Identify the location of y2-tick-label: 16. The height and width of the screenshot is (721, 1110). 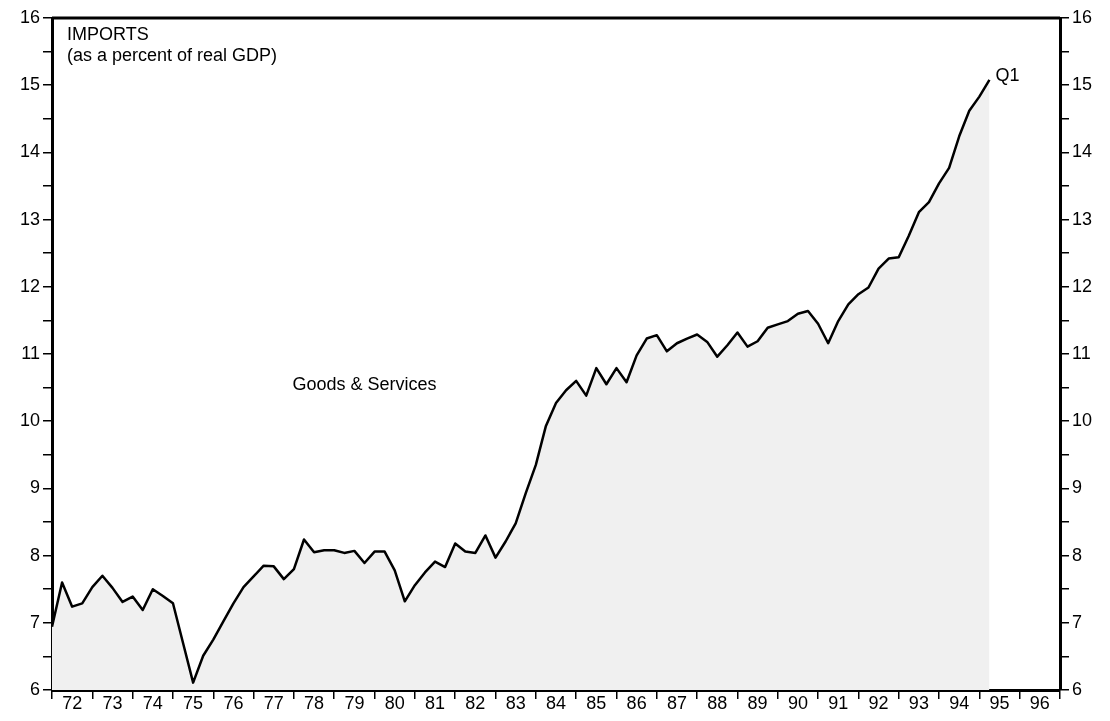
(1082, 16).